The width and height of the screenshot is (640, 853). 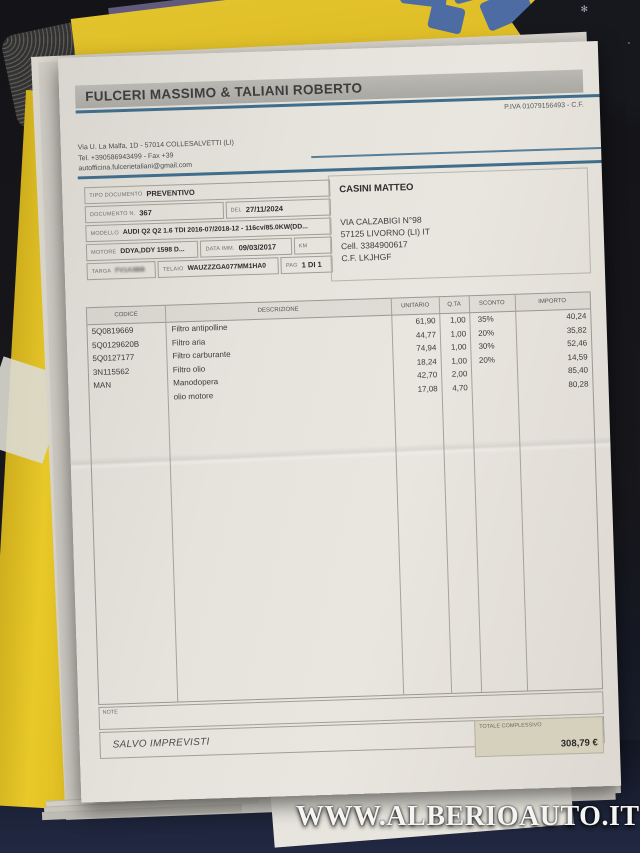 What do you see at coordinates (278, 208) in the screenshot?
I see `meta-del: DEL 27/11/2024` at bounding box center [278, 208].